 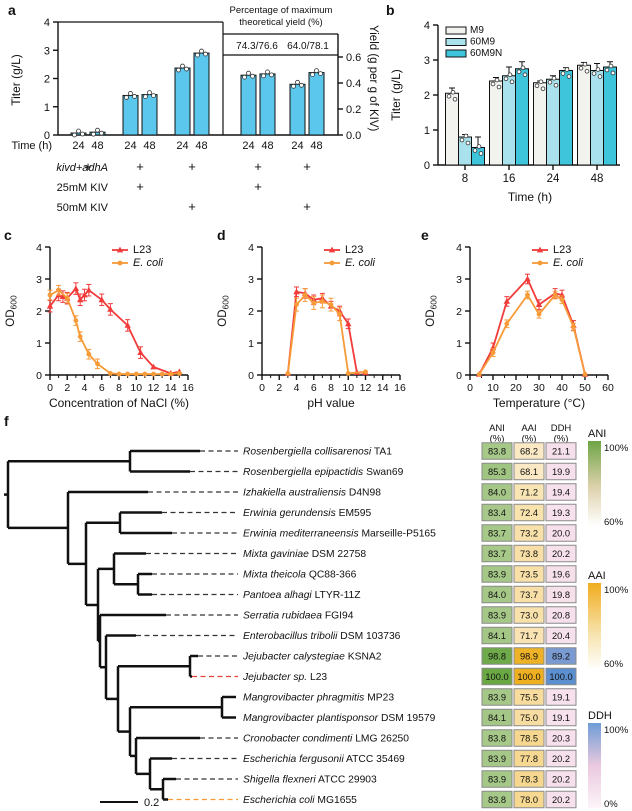 I want to click on taxon-strain: DSM 19579, so click(x=407, y=718).